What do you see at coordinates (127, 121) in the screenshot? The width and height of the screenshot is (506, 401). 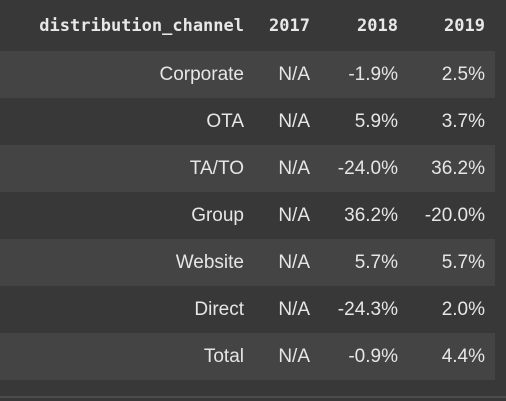 I see `row-label-cell: OTA` at bounding box center [127, 121].